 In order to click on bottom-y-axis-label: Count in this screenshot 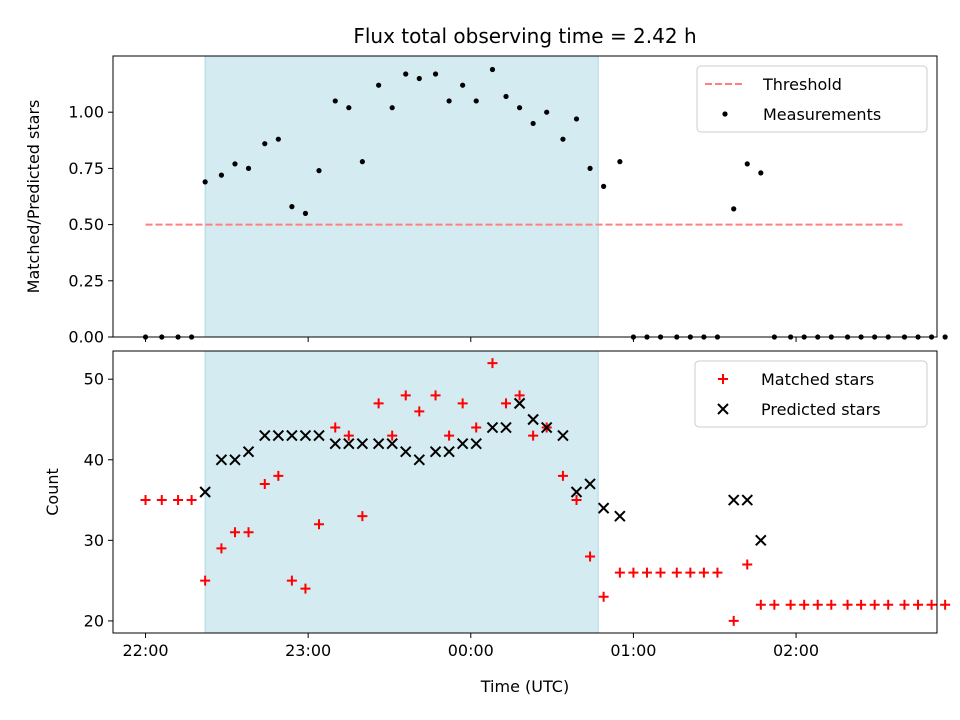, I will do `click(52, 492)`.